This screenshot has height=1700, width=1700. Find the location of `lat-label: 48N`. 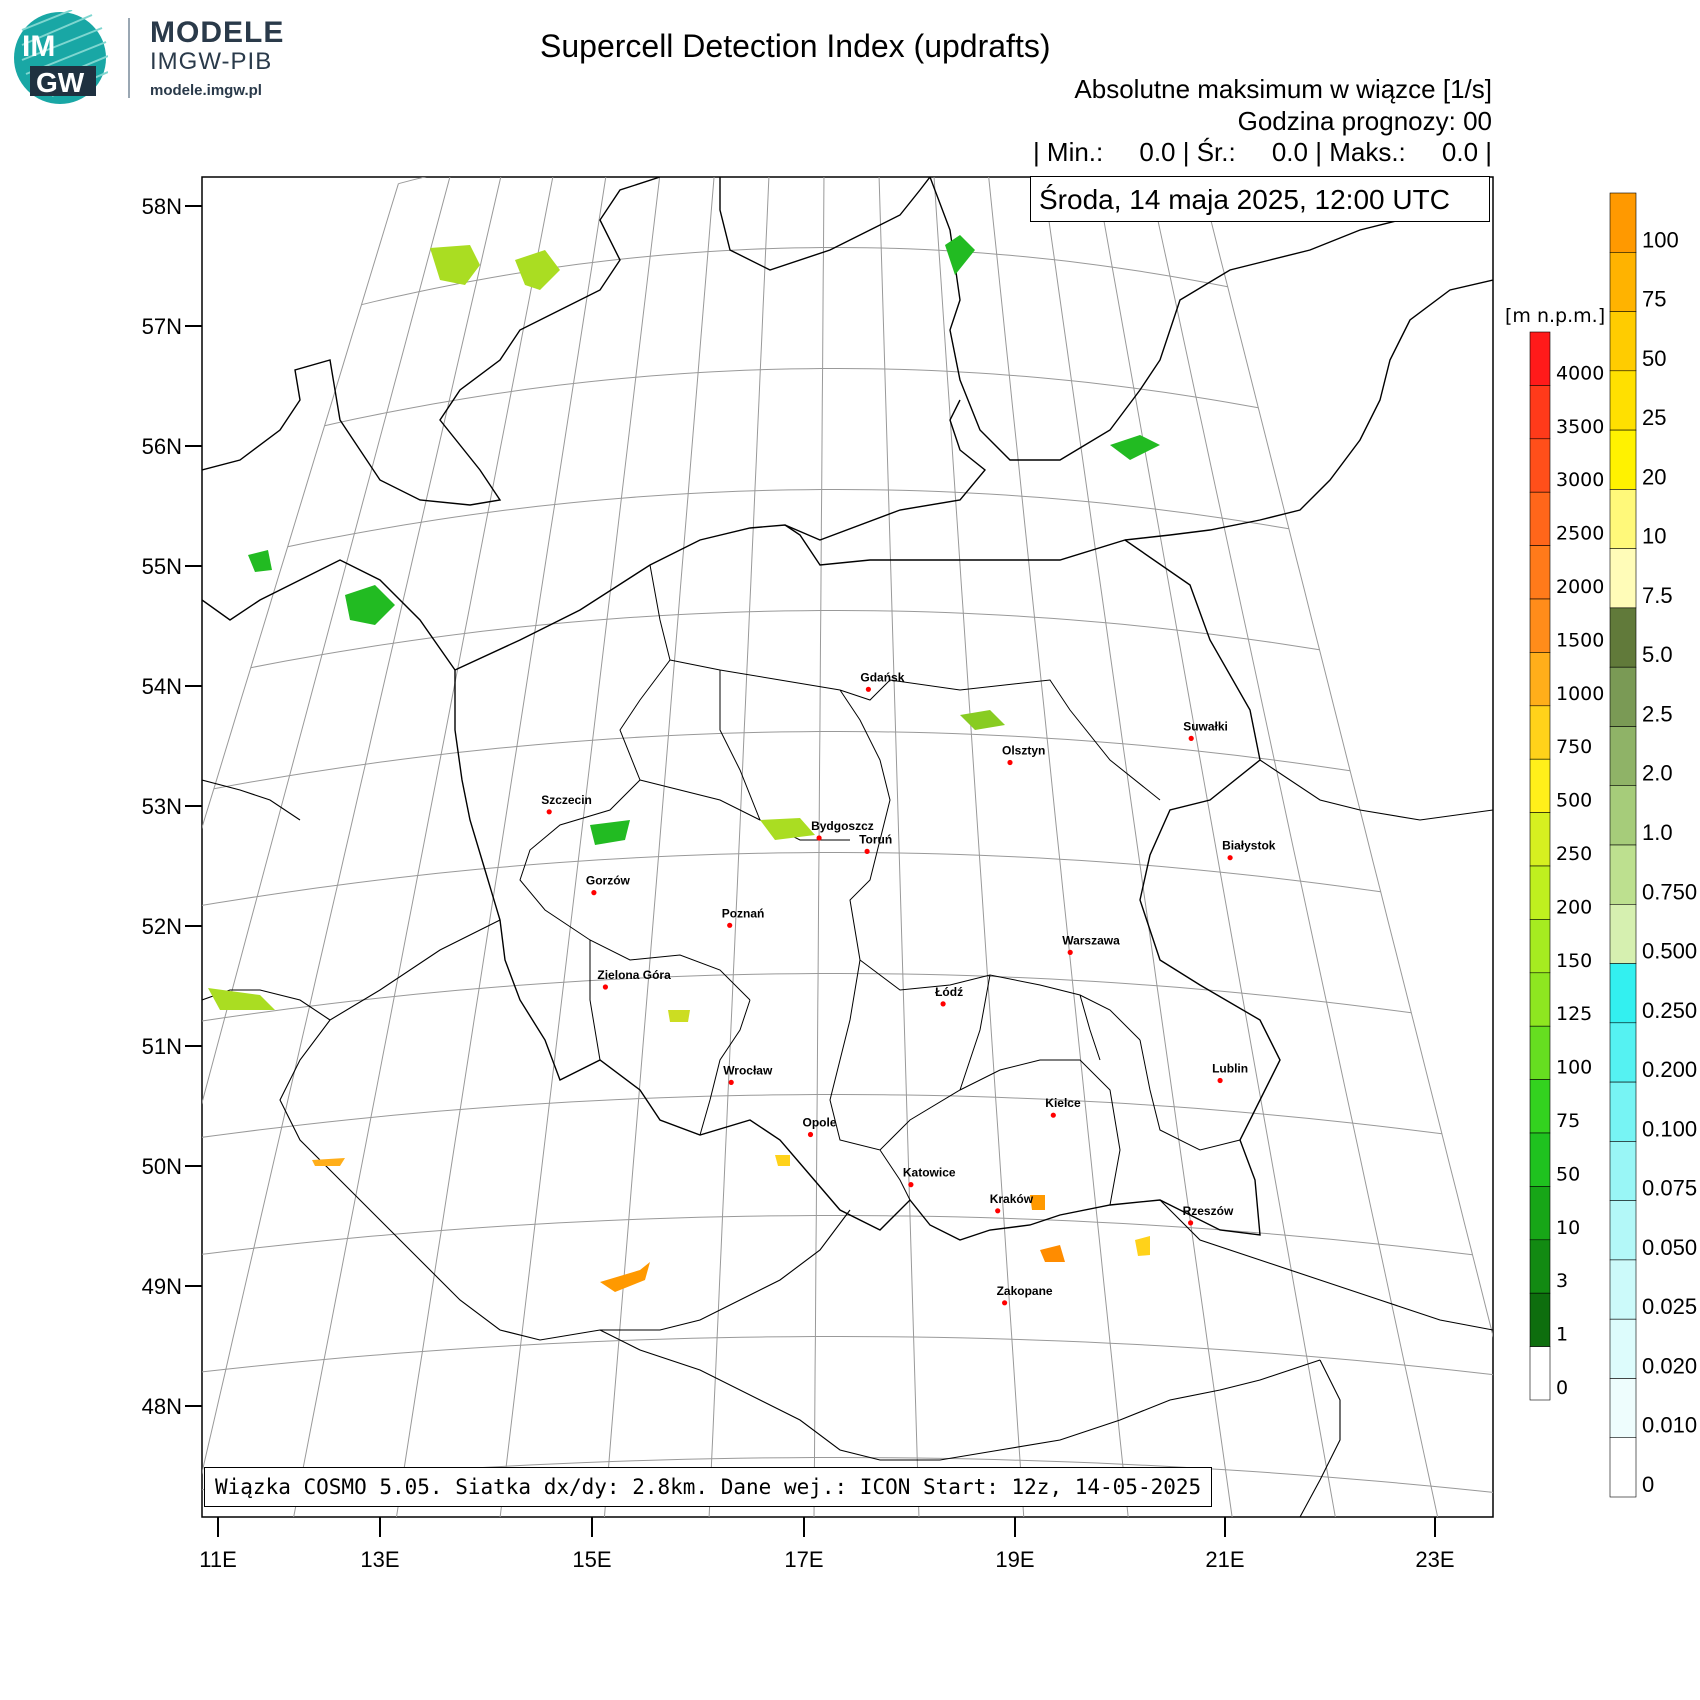

lat-label: 48N is located at coordinates (162, 1406).